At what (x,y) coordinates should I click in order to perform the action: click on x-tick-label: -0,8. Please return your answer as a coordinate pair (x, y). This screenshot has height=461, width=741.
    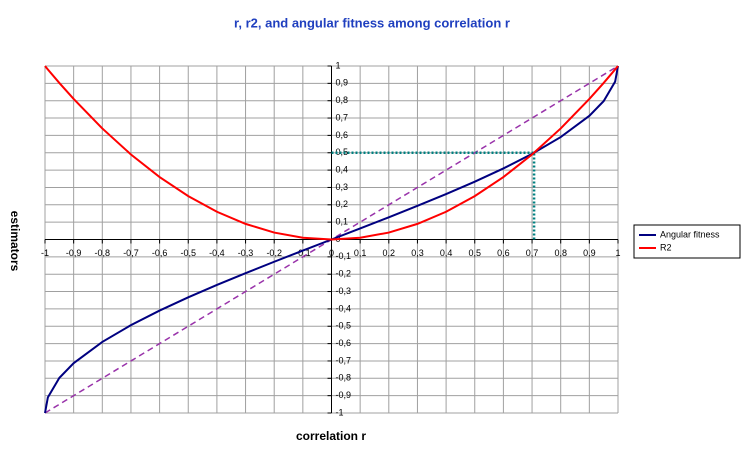
    Looking at the image, I should click on (103, 253).